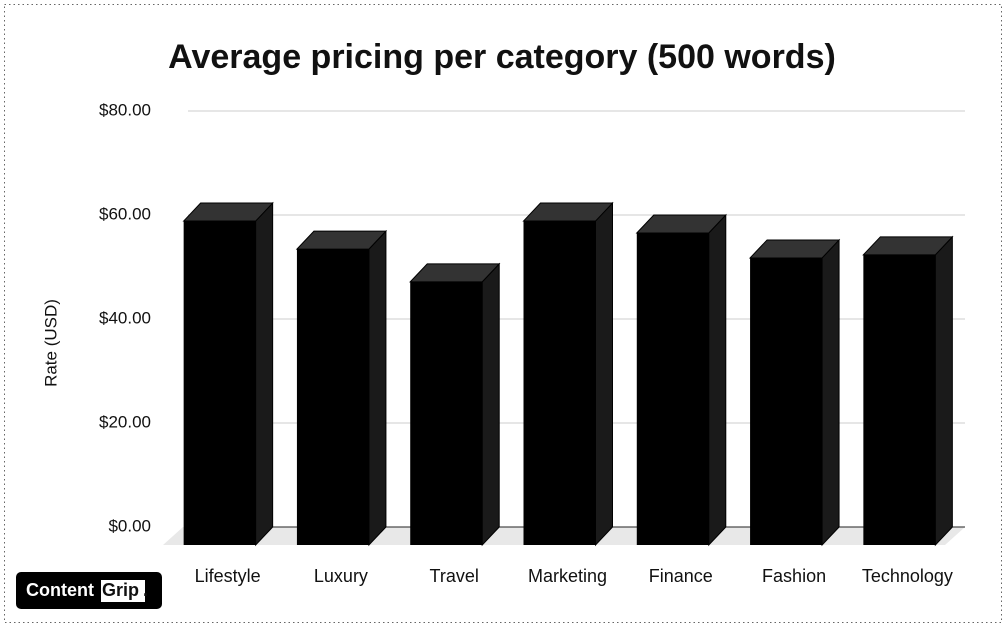 This screenshot has width=1006, height=627. Describe the element at coordinates (454, 576) in the screenshot. I see `x-tick-label: Travel` at that location.